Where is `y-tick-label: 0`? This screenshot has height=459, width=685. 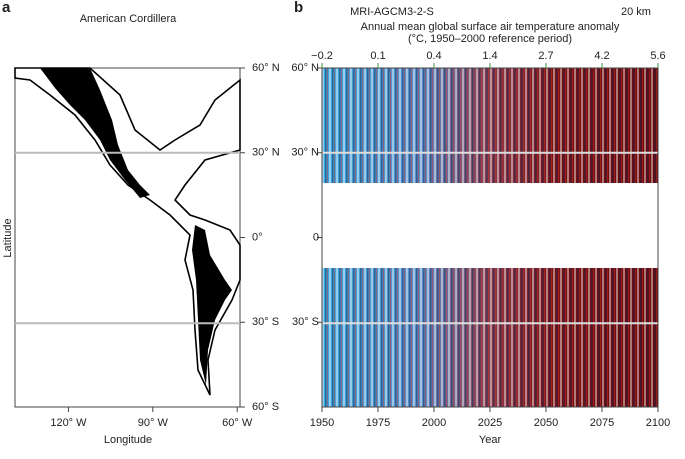
y-tick-label: 0 is located at coordinates (316, 237).